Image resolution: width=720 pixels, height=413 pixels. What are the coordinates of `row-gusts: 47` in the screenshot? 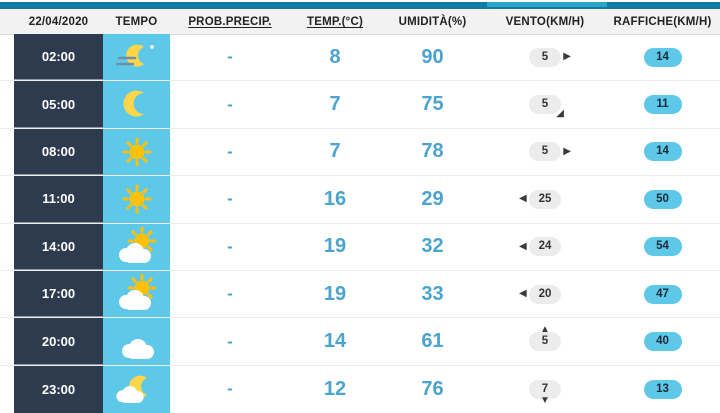 It's located at (662, 294).